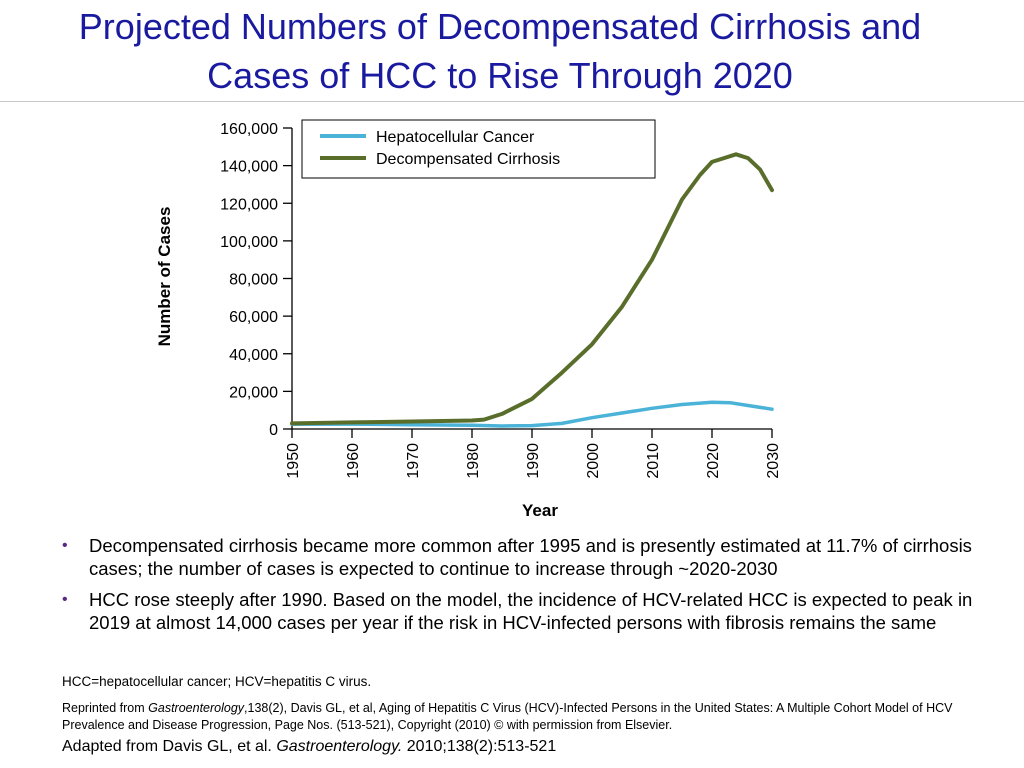 Image resolution: width=1024 pixels, height=768 pixels. Describe the element at coordinates (713, 461) in the screenshot. I see `x-tick-label: 2020` at that location.